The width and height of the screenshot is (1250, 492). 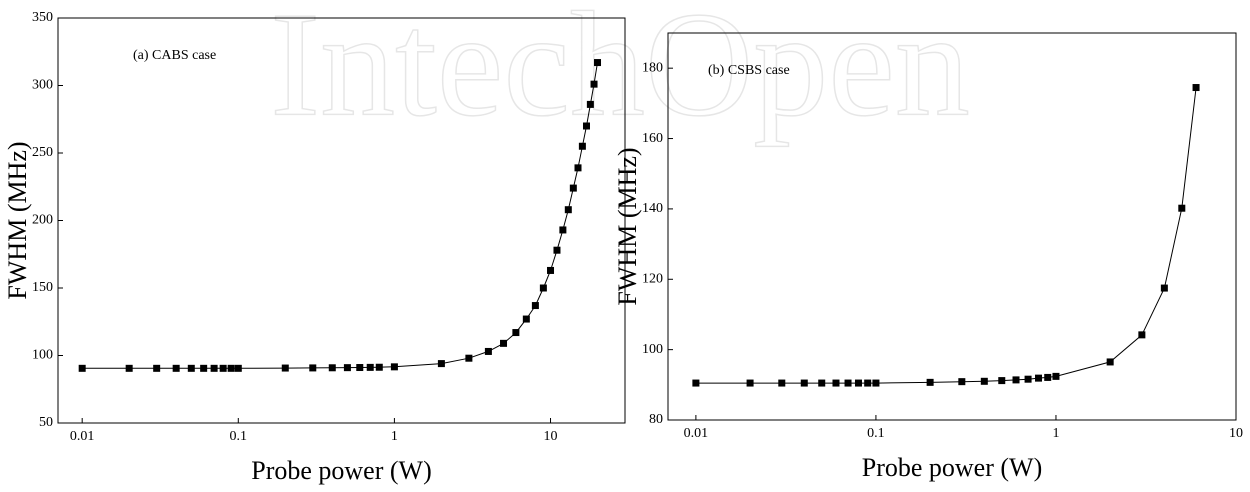 I want to click on y-tick-label: 180, so click(x=652, y=67).